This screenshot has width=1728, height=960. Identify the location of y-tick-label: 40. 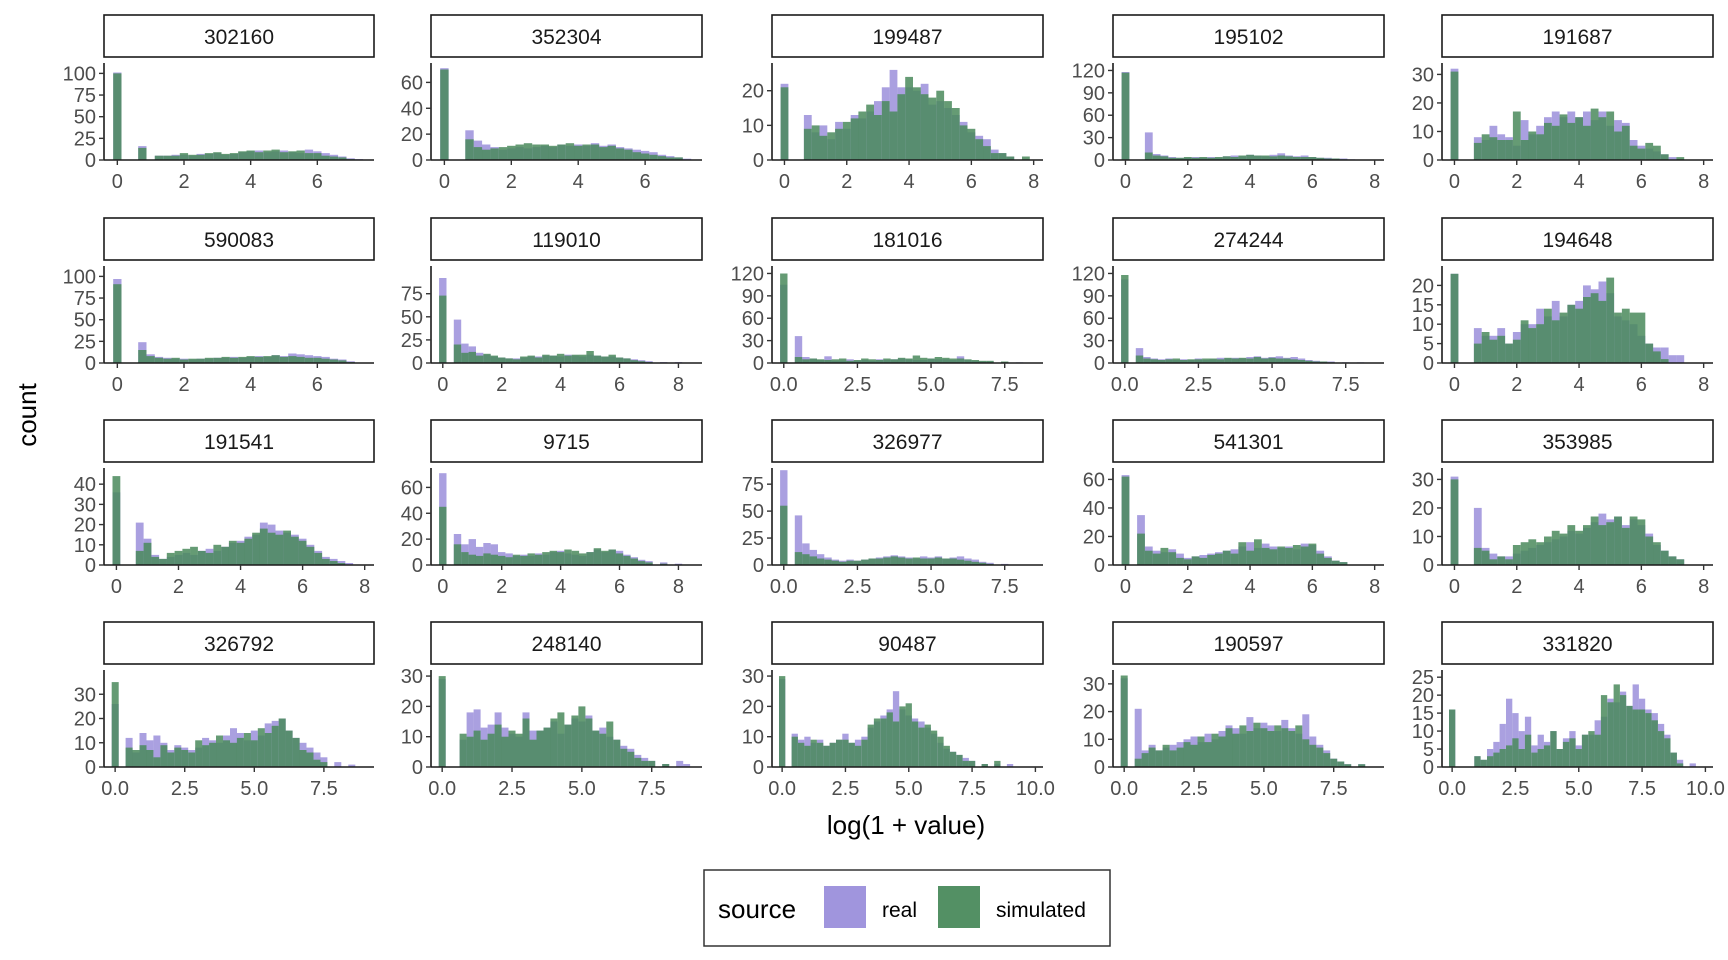
(412, 109).